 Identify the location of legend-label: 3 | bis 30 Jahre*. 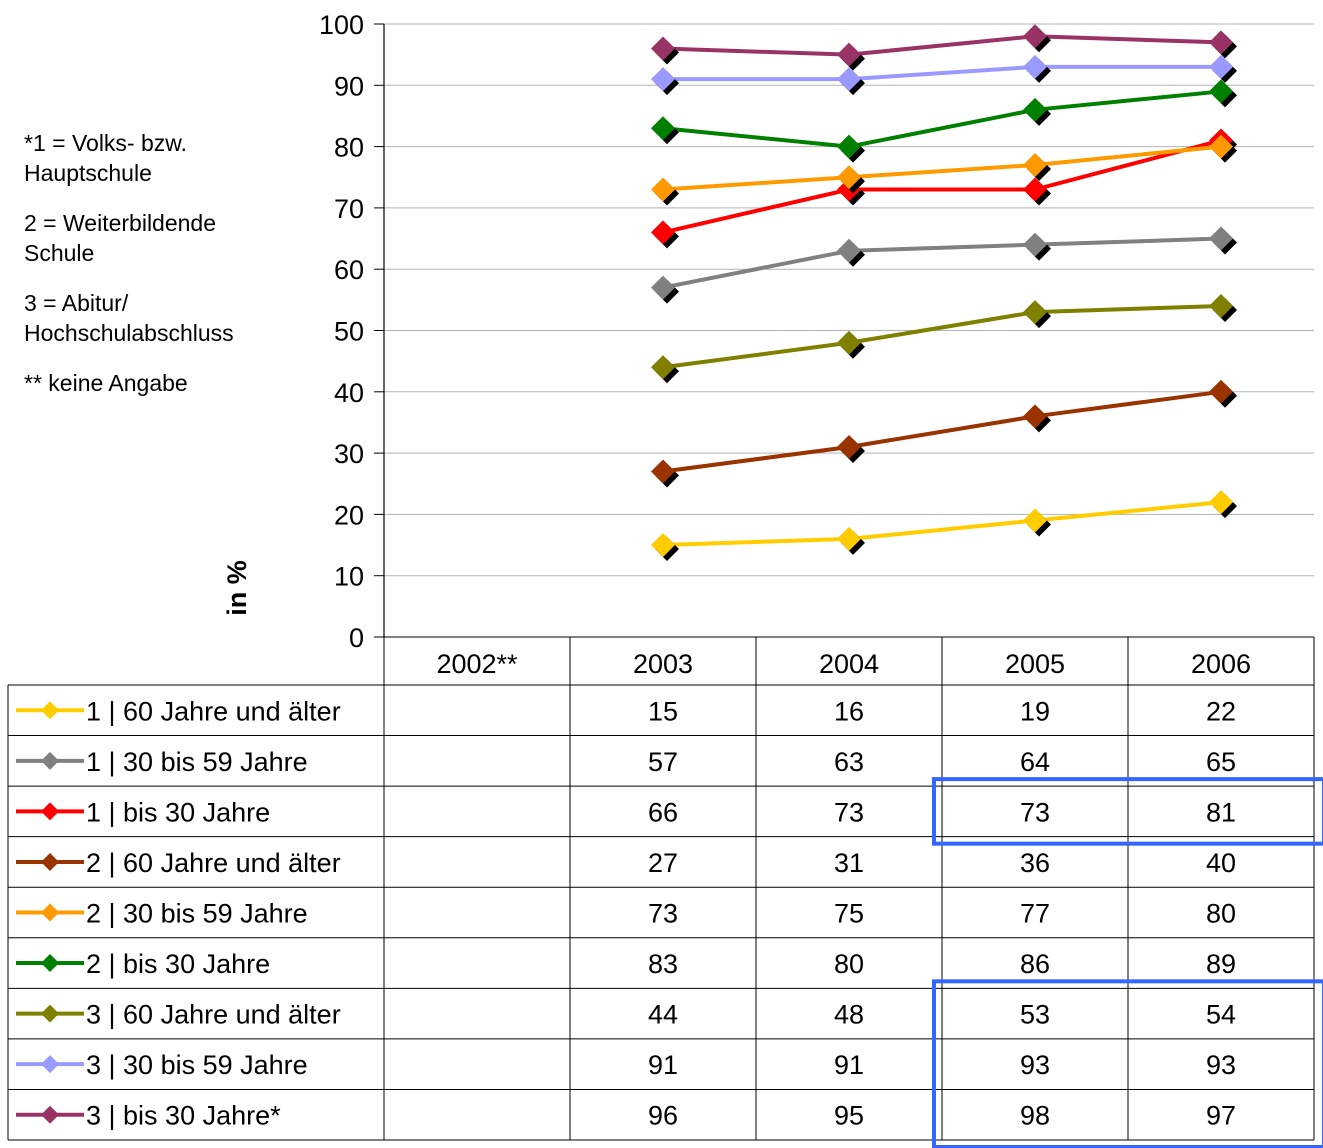
(183, 1116).